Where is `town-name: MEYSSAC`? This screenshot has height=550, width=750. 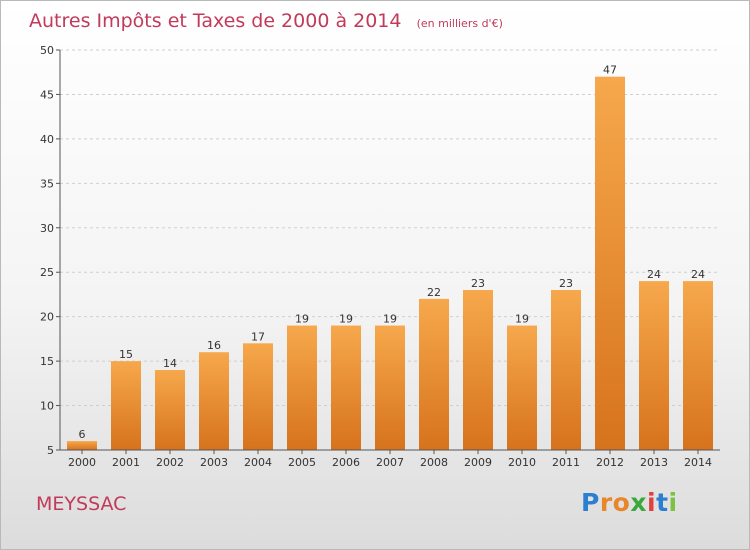 town-name: MEYSSAC is located at coordinates (81, 504).